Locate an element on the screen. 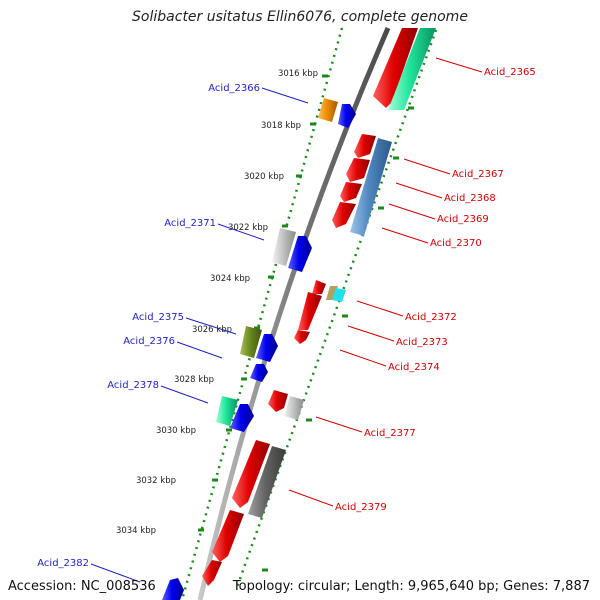 This screenshot has height=600, width=600. gene-label-acid-2377: Acid_2377 is located at coordinates (390, 433).